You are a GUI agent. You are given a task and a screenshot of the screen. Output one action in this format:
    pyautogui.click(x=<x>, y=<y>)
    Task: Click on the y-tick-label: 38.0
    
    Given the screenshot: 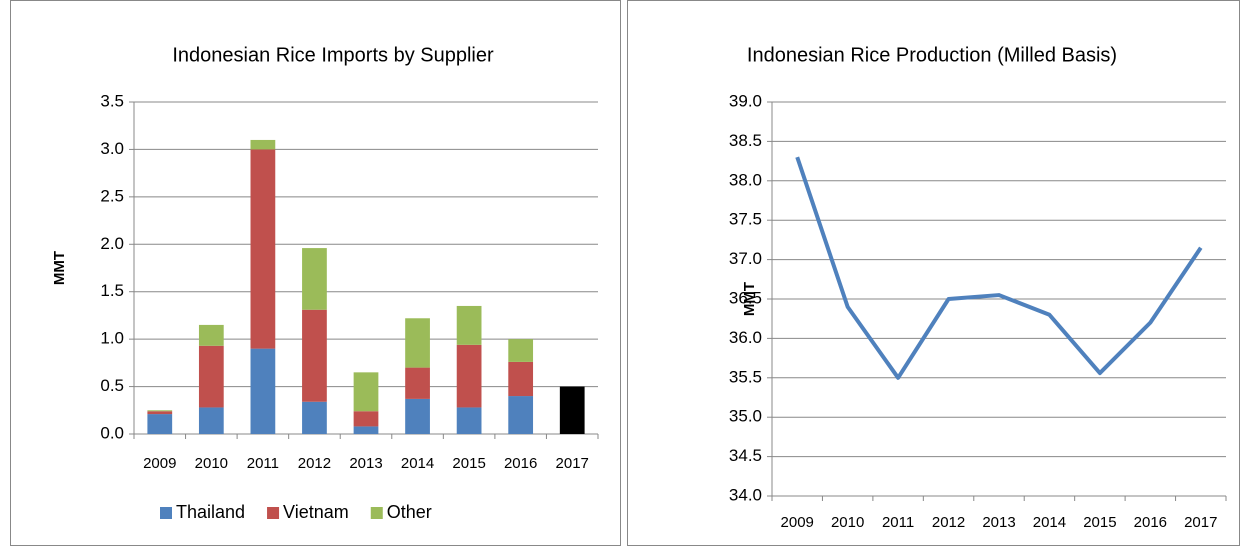 What is the action you would take?
    pyautogui.click(x=745, y=179)
    